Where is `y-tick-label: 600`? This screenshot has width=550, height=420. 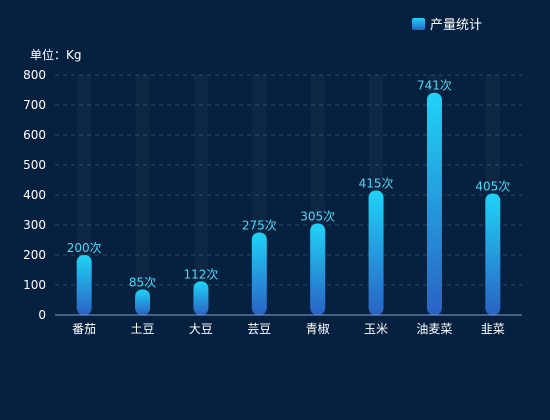
y-tick-label: 600 is located at coordinates (34, 135).